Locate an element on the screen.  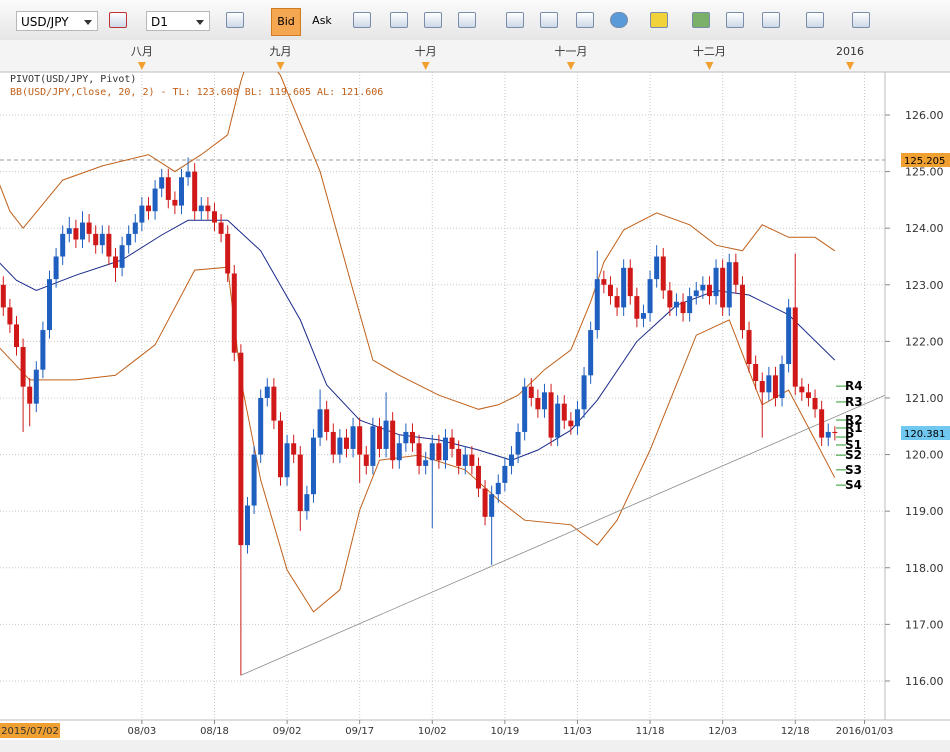
top-axis-band is located at coordinates (475, 56).